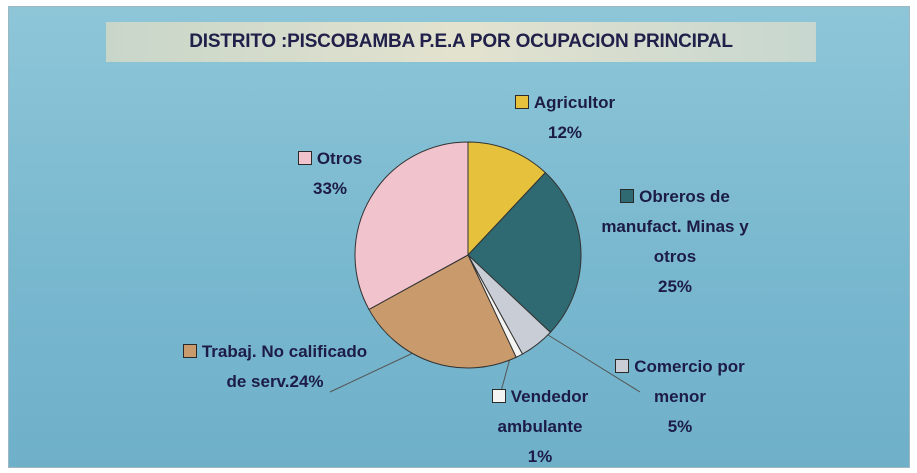 Image resolution: width=917 pixels, height=473 pixels. I want to click on slice-label: Agricultor 12%, so click(565, 118).